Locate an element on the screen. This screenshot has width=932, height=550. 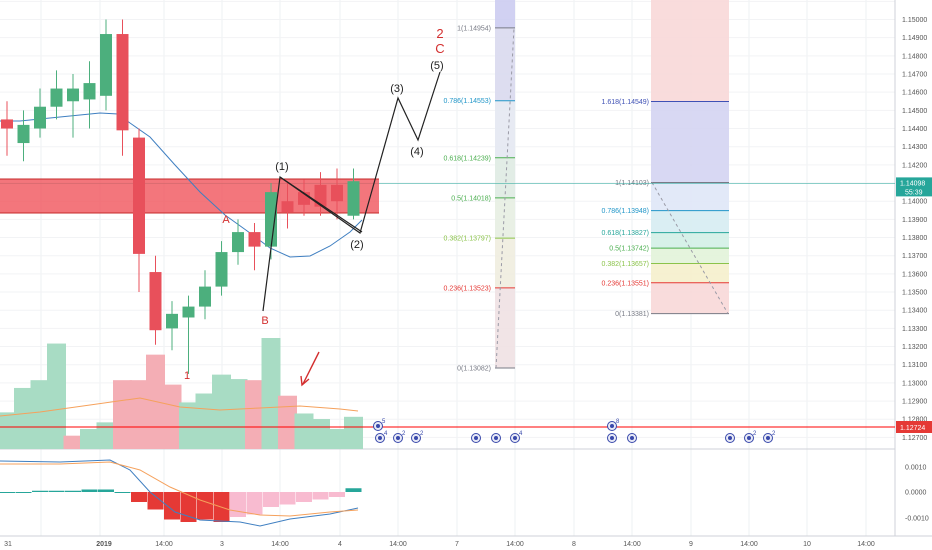
event-count-0: 5 is located at coordinates (384, 422).